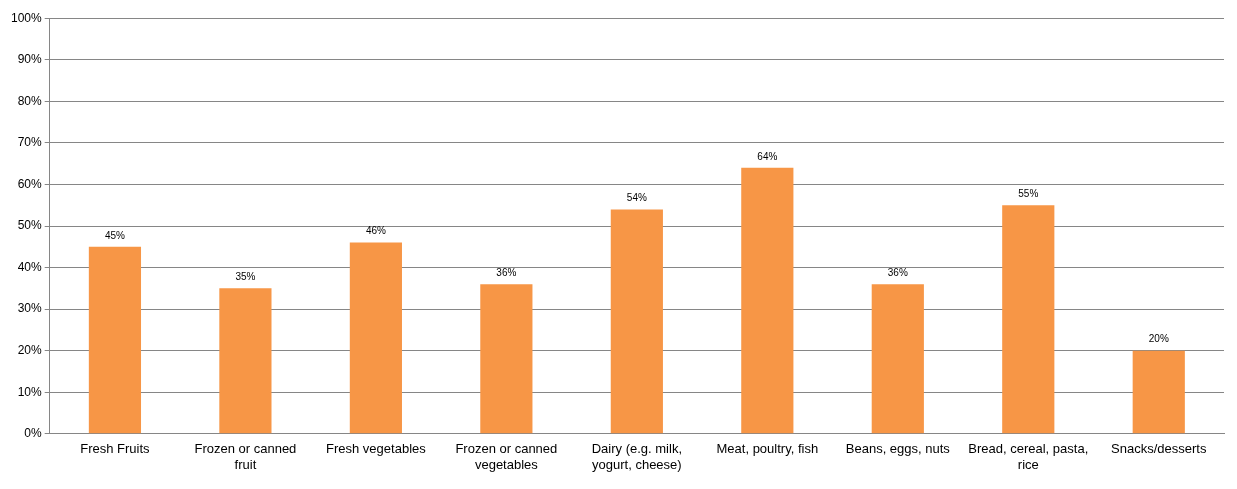 The image size is (1237, 489). I want to click on x-tick-label: Frozen or canned fruit, so click(245, 456).